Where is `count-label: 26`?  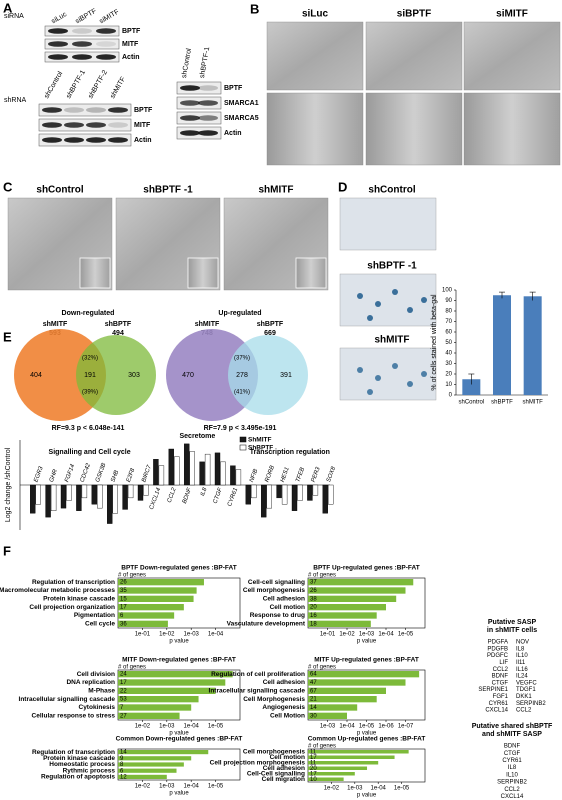
count-label: 26 is located at coordinates (313, 591).